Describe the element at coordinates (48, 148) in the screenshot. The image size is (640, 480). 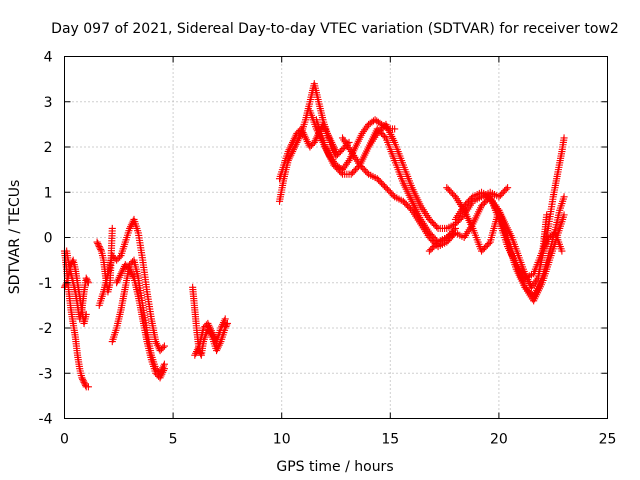
I see `y-tick-label: 2` at that location.